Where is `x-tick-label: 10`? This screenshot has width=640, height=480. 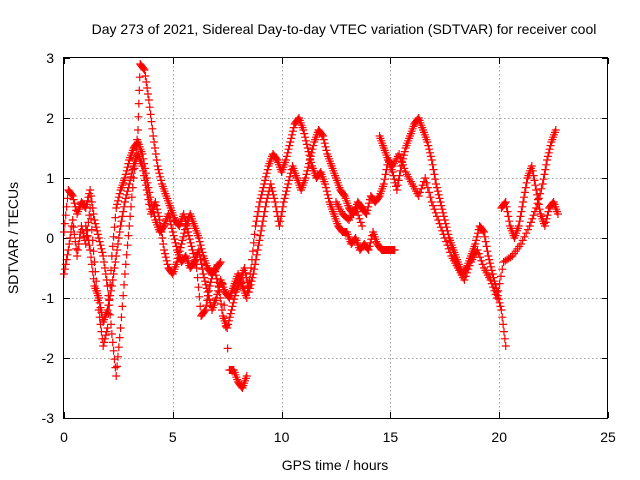 x-tick-label: 10 is located at coordinates (282, 437).